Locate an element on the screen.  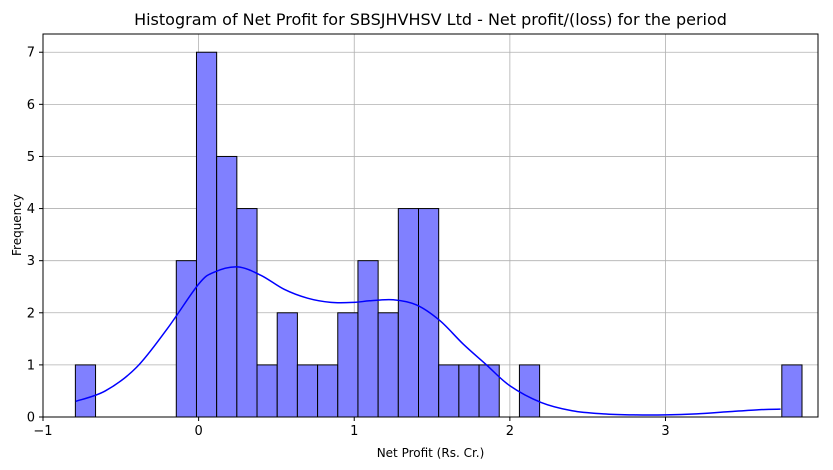
y-axis-label: Frequency is located at coordinates (17, 225).